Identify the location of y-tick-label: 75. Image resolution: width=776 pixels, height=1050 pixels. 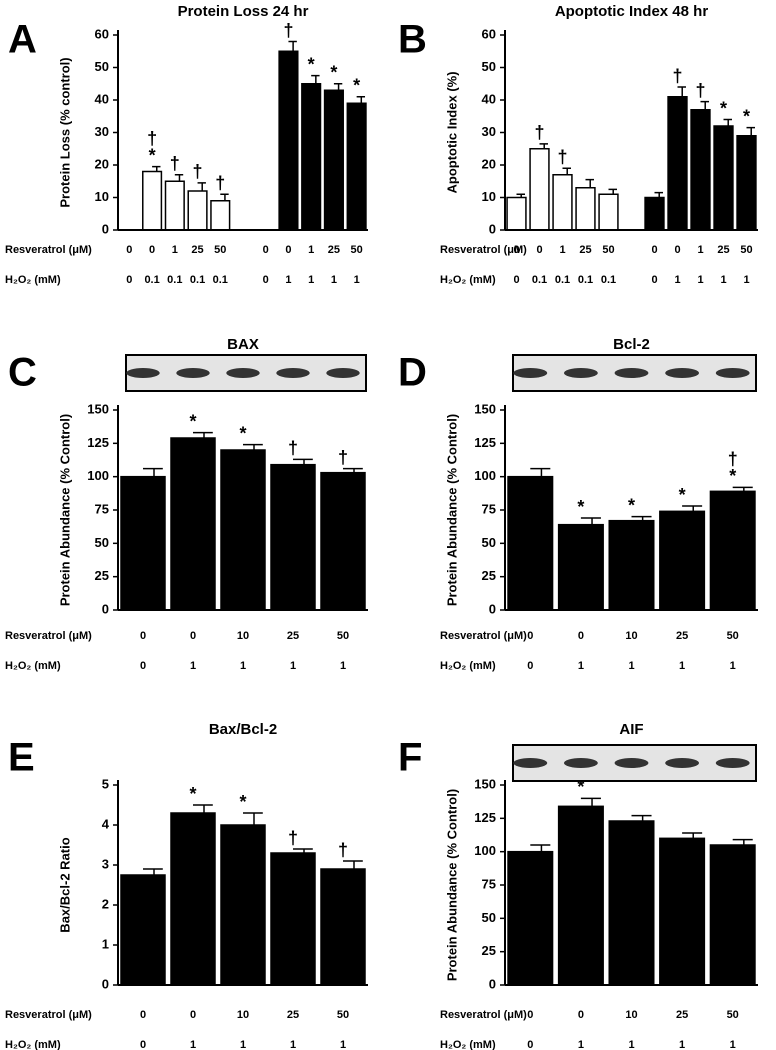
(489, 883).